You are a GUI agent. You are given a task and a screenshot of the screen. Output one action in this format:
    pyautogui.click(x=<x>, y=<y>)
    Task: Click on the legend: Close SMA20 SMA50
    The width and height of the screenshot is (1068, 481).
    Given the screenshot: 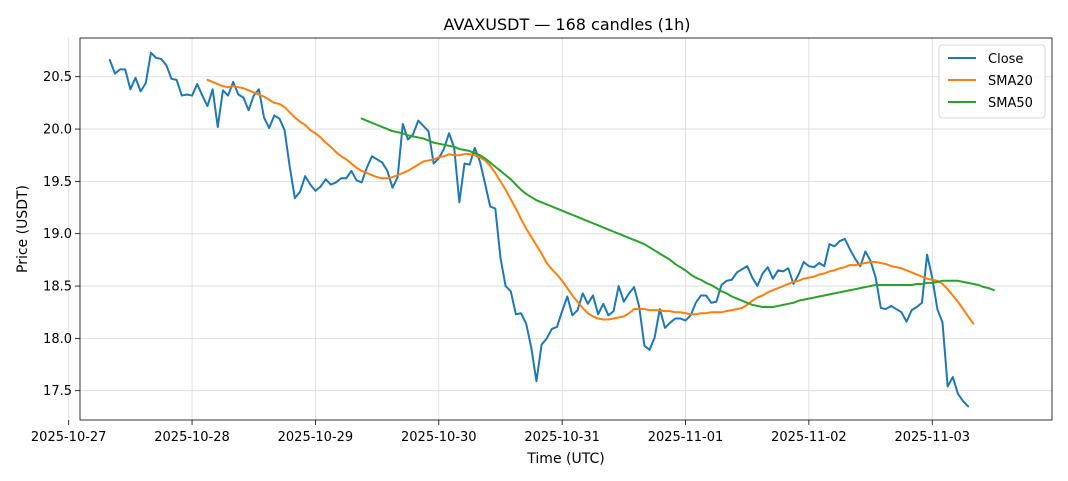 What is the action you would take?
    pyautogui.click(x=992, y=81)
    